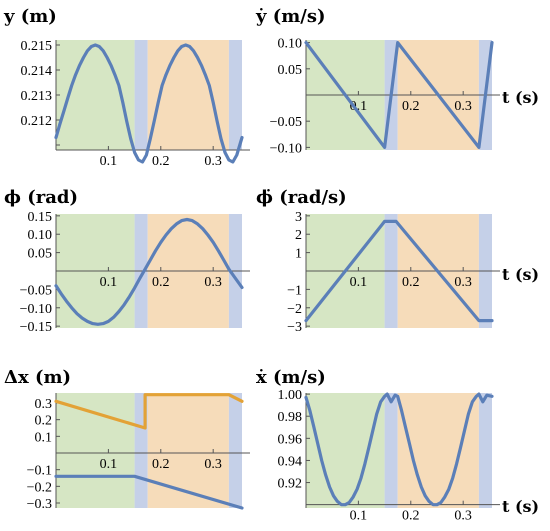 The image size is (550, 531). I want to click on y-tick-label: −0.15, so click(36, 327).